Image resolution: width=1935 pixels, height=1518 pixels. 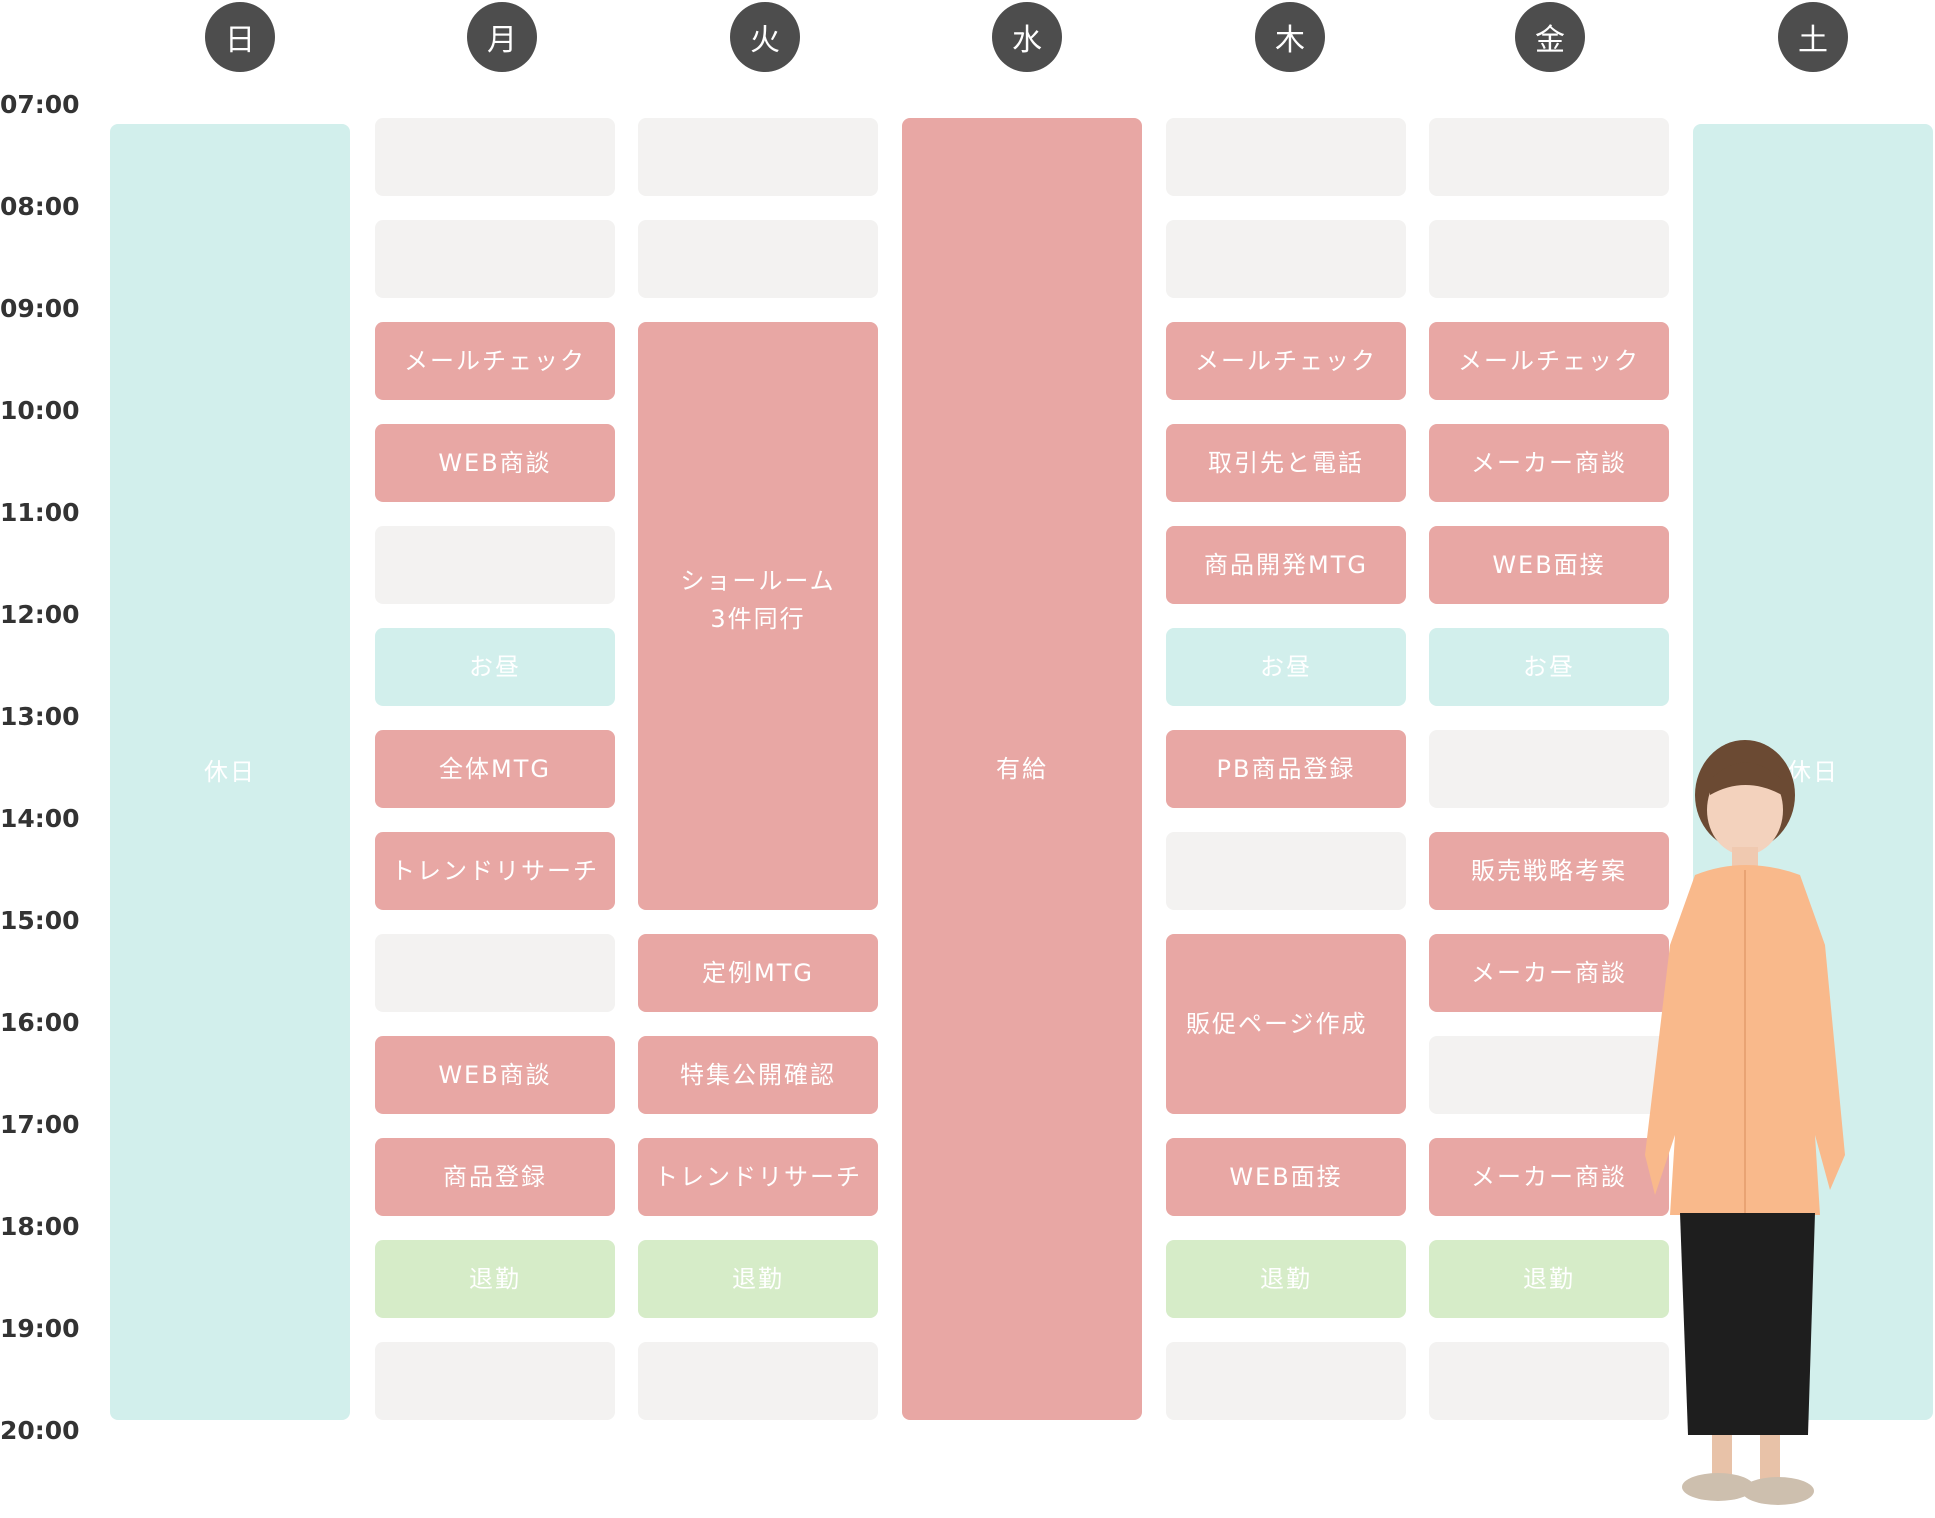 I want to click on time-label: 20:00, so click(x=40, y=1430).